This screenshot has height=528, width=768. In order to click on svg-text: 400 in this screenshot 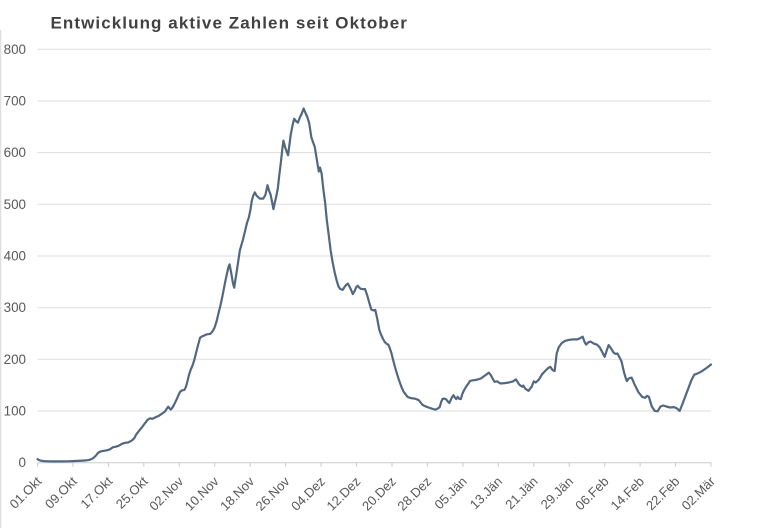, I will do `click(15, 256)`.